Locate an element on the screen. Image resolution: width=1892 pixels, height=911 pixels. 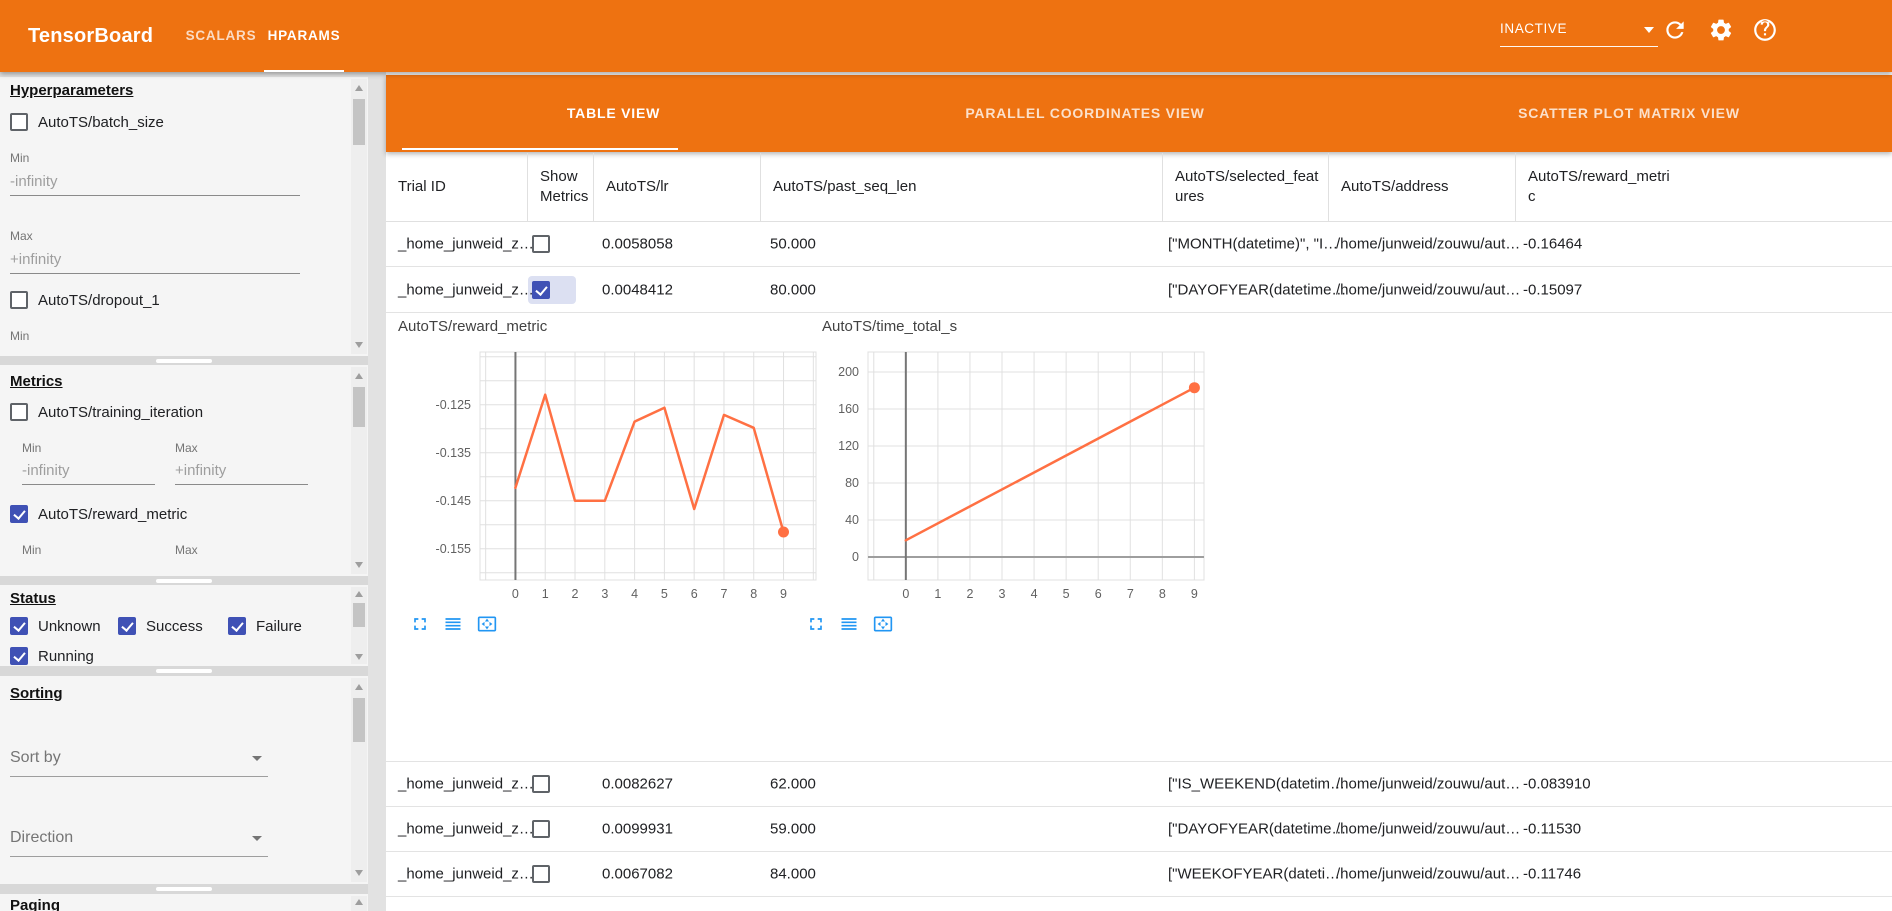
reload-status-dropdown: INACTIVE is located at coordinates (1579, 31).